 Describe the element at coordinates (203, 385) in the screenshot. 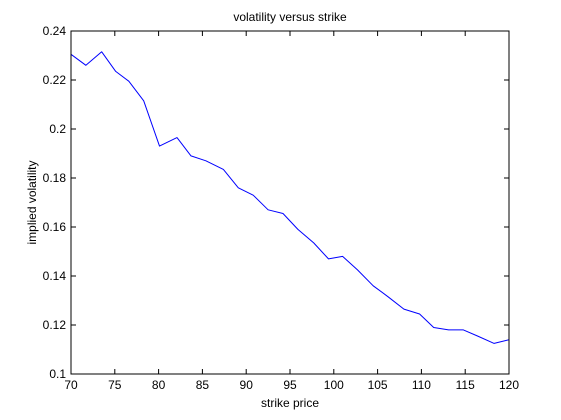

I see `x-tick-label: 85` at that location.